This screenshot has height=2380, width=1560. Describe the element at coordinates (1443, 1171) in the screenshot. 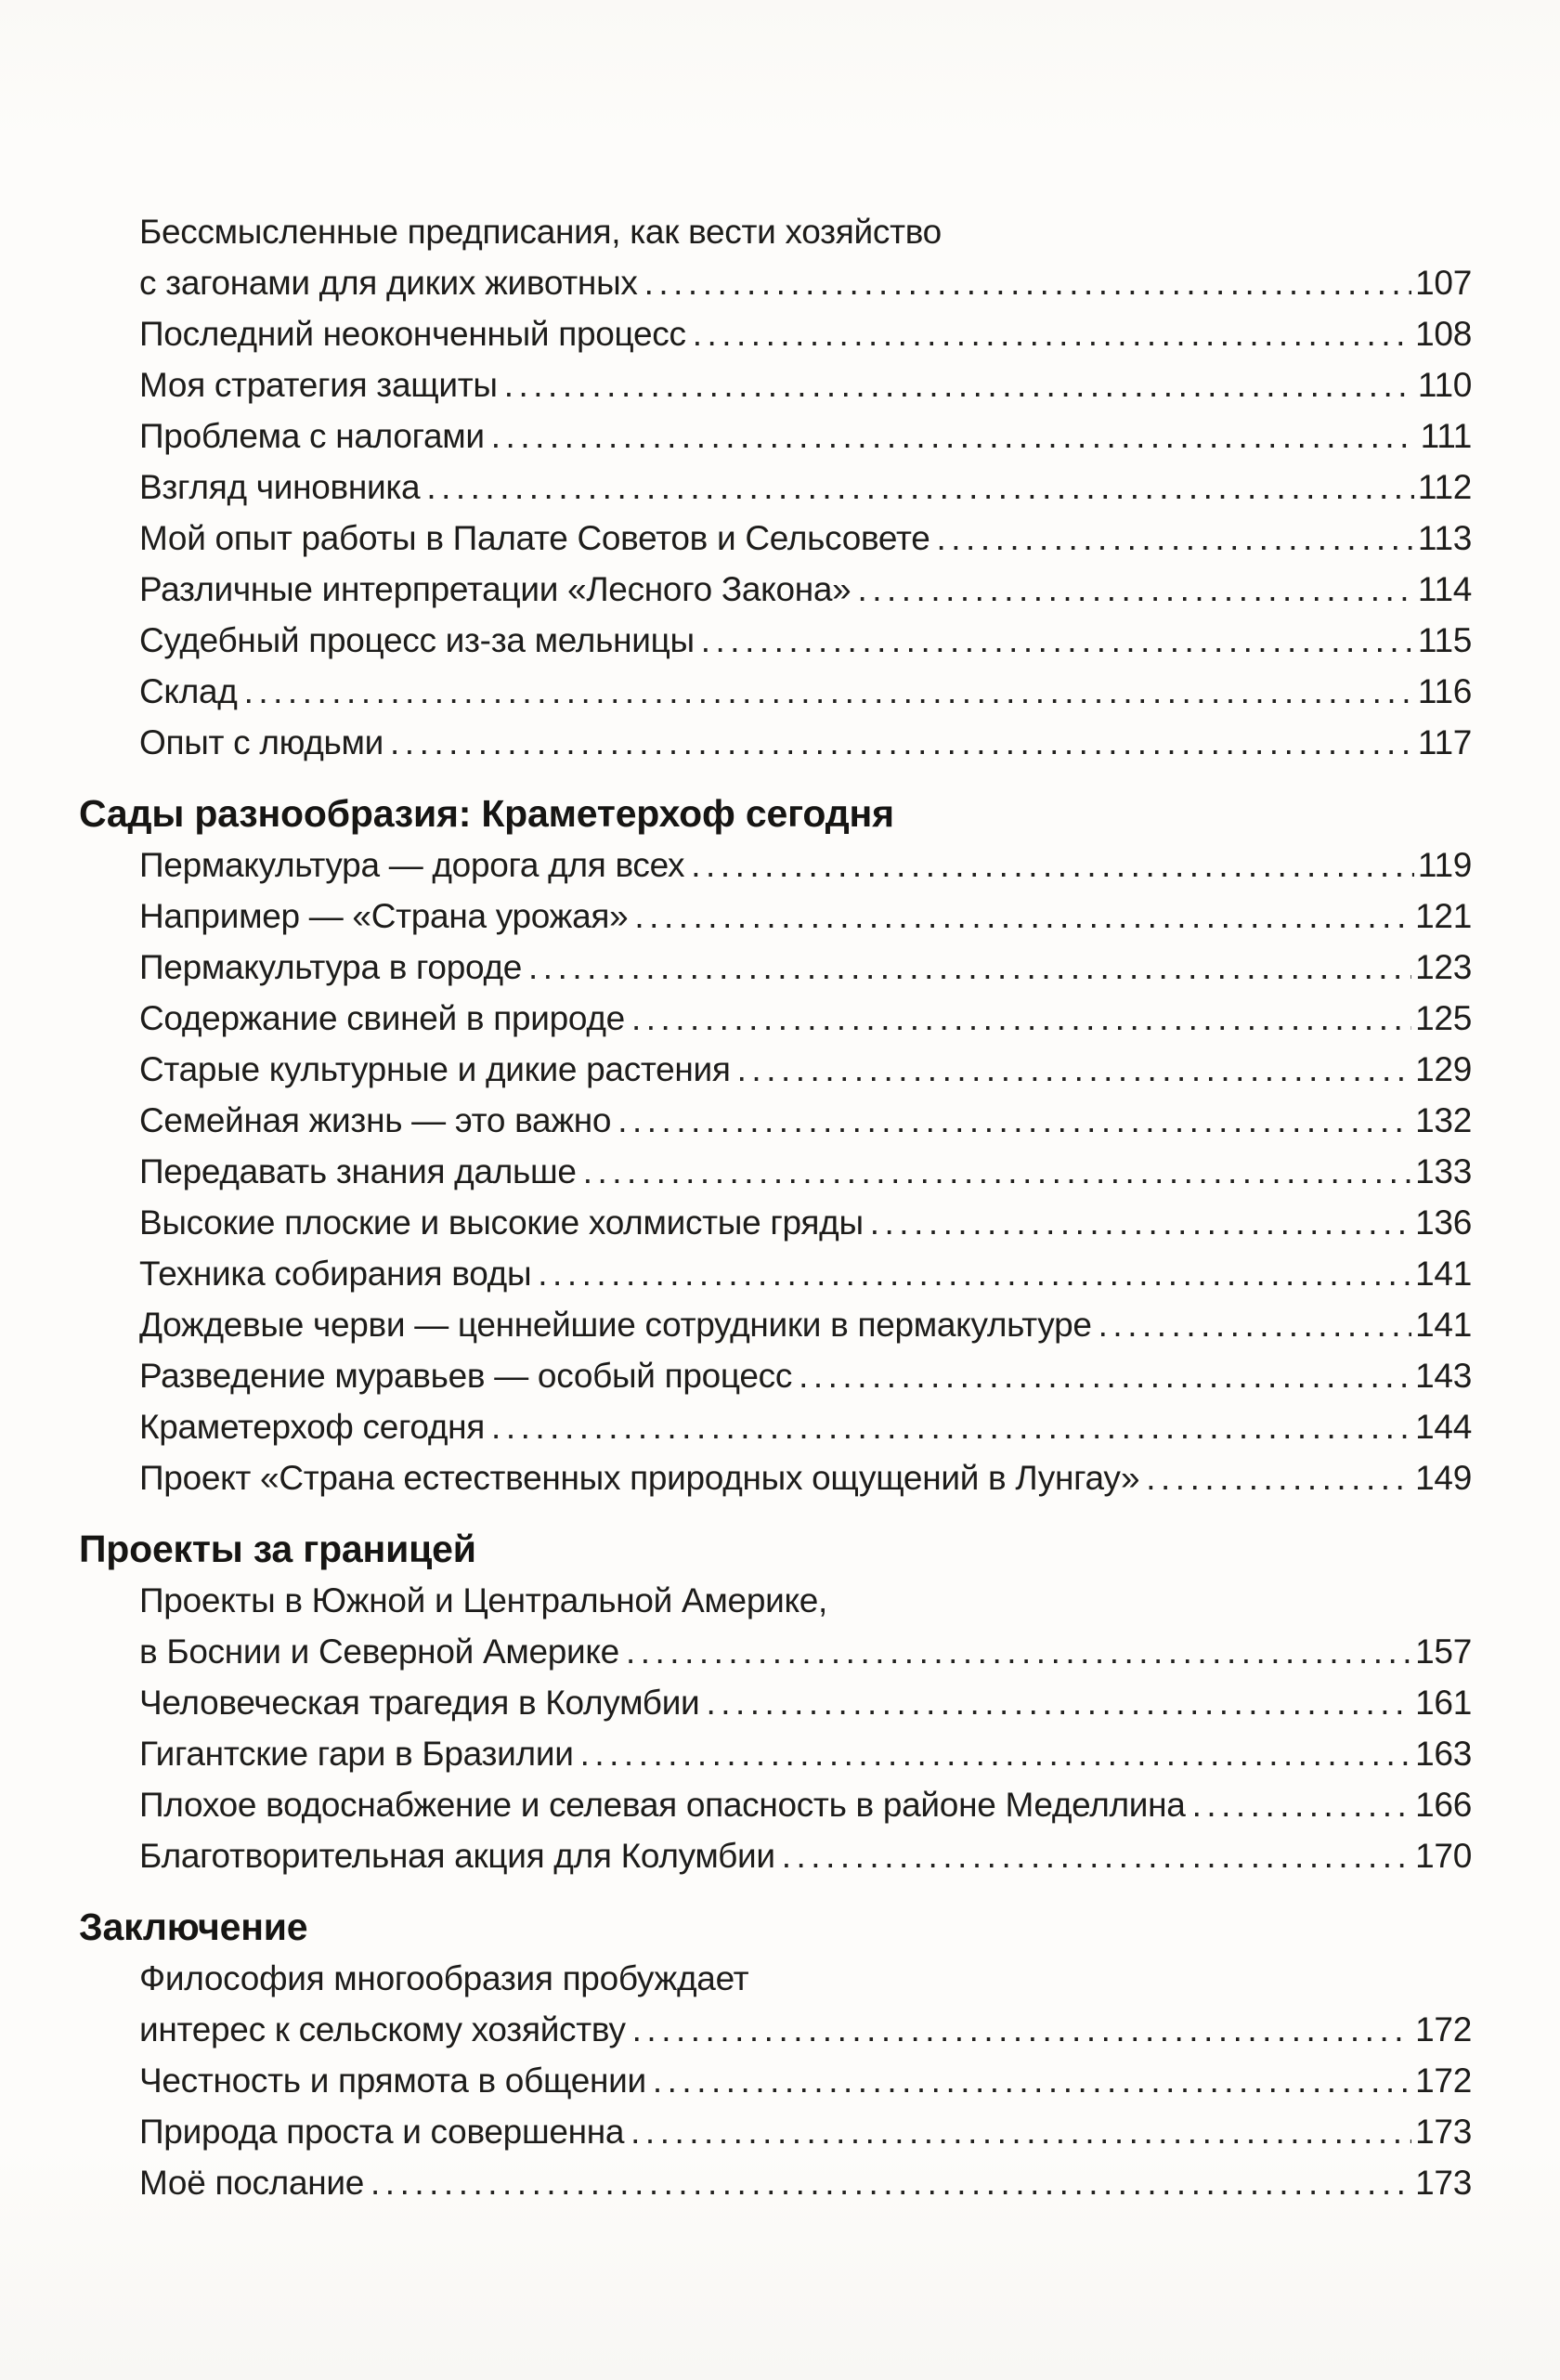

I see `page-number: 133` at that location.